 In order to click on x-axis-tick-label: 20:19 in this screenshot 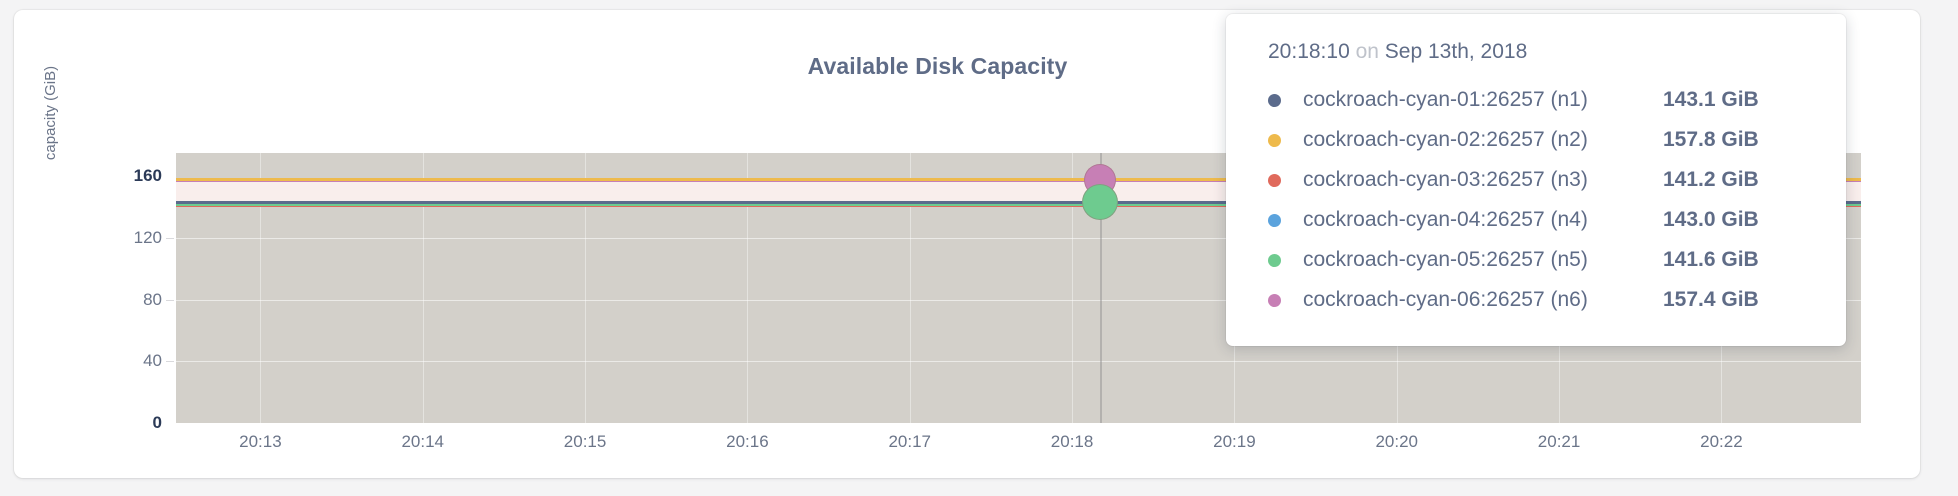, I will do `click(1234, 441)`.